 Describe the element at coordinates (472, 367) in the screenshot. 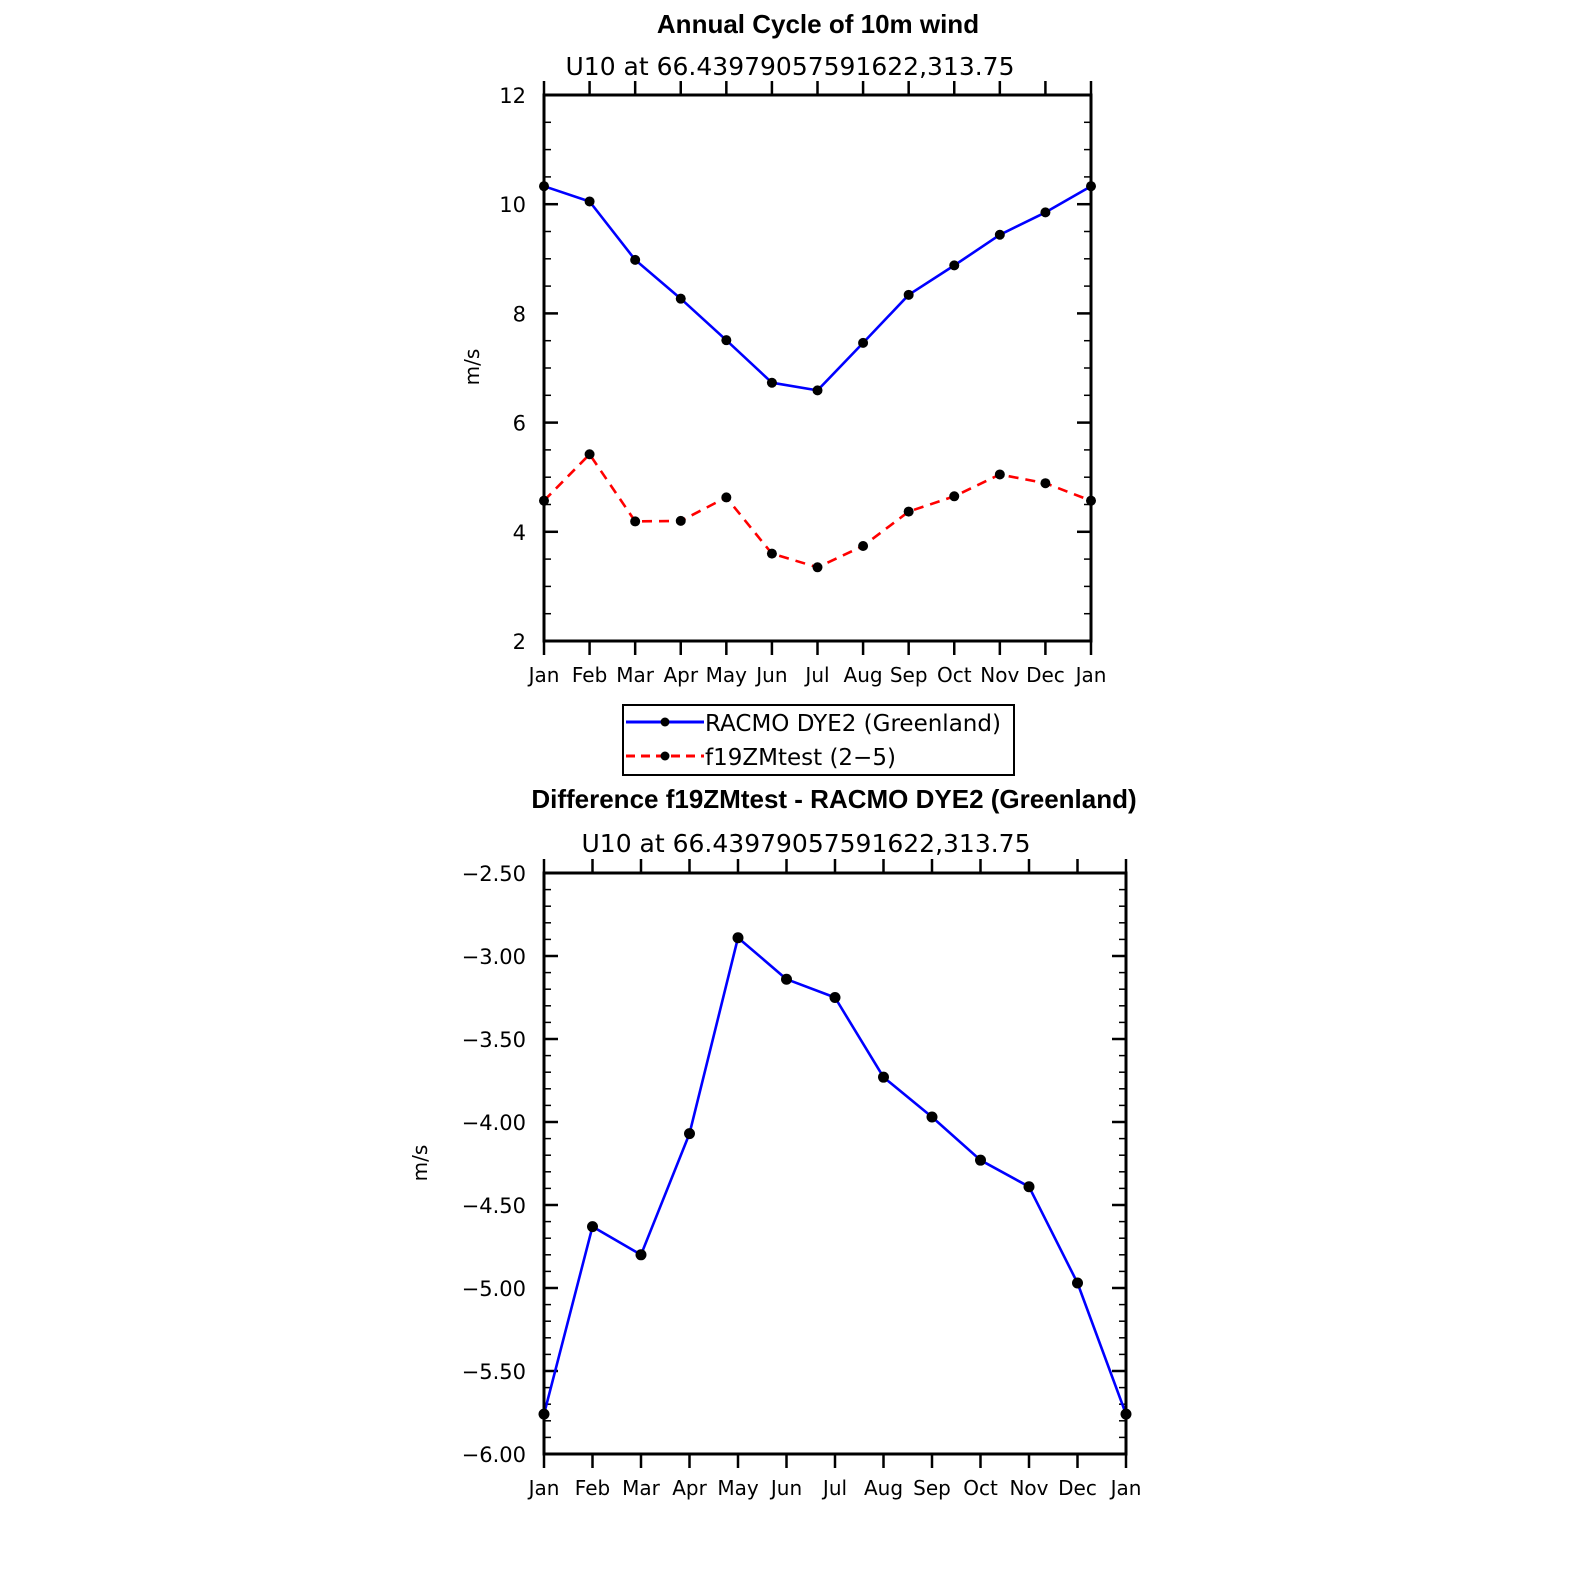

I see `chart1-ylabel: m/s` at that location.